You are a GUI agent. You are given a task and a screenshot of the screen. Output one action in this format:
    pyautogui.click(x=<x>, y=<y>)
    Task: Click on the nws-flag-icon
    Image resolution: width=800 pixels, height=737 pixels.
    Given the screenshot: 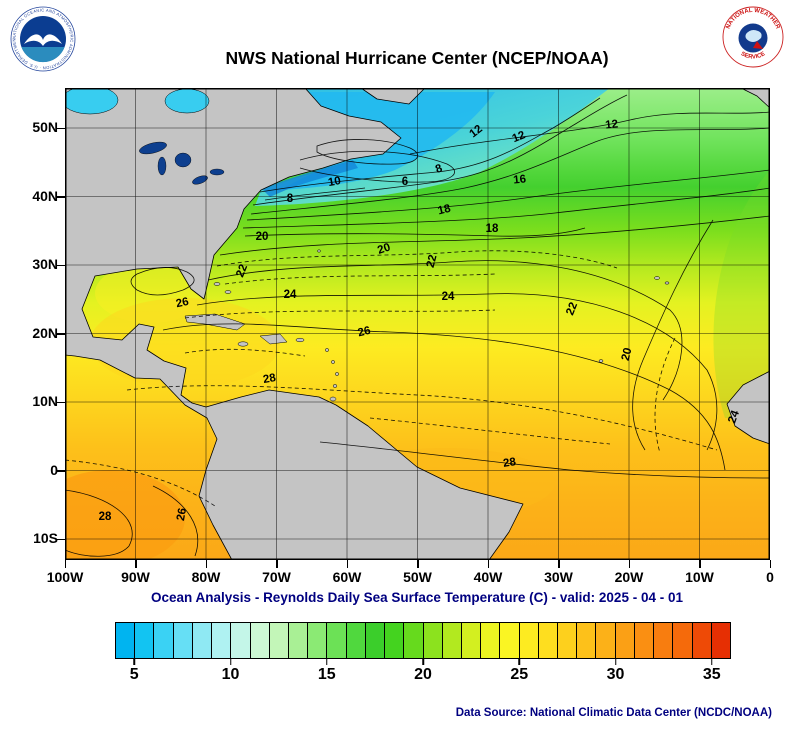 What is the action you would take?
    pyautogui.click(x=758, y=45)
    